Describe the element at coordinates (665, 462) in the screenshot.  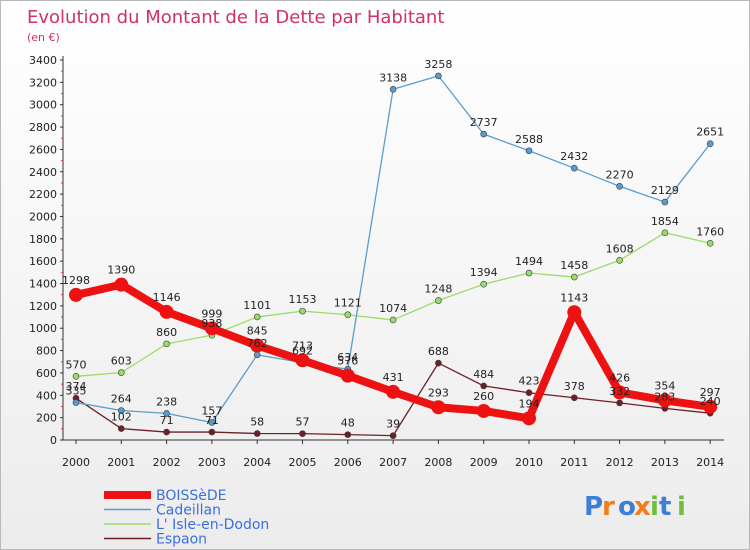
I see `x-tick-label: 2013` at that location.